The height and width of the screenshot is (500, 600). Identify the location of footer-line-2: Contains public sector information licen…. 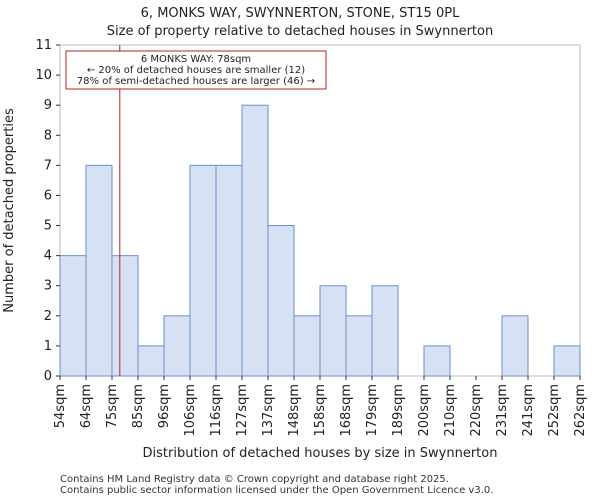
(277, 490).